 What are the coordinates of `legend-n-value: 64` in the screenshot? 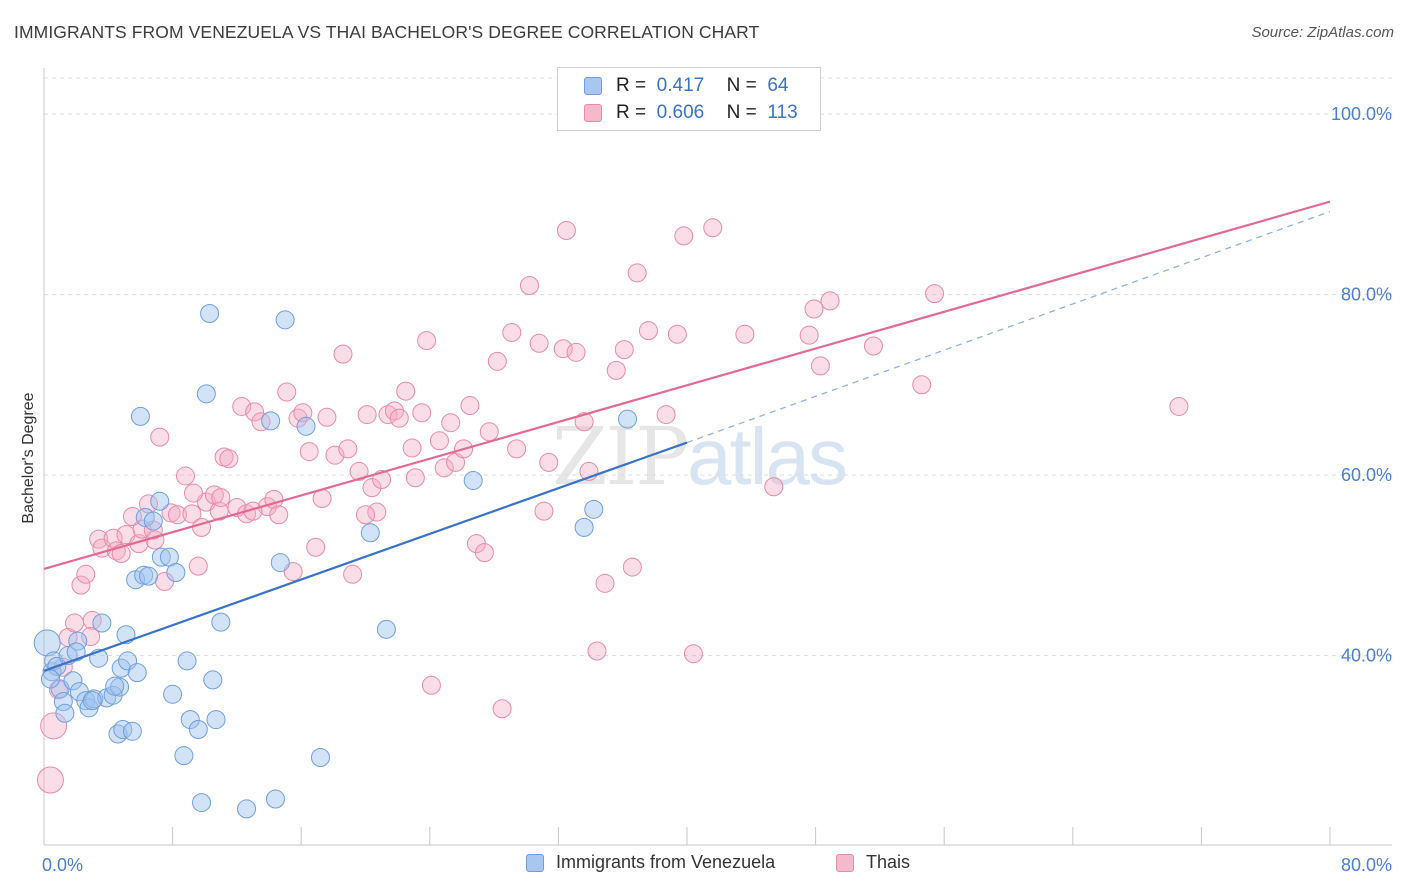 It's located at (778, 85).